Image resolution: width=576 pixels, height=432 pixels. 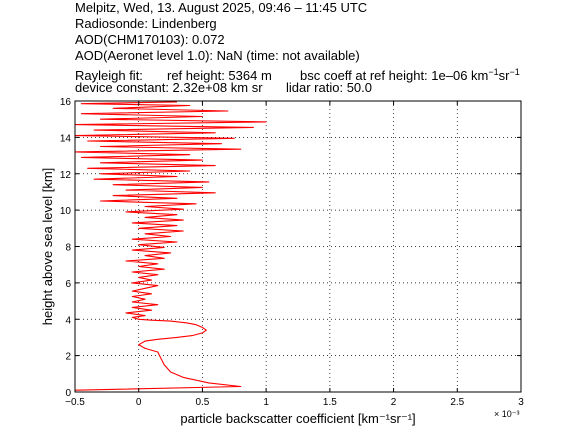 What do you see at coordinates (394, 76) in the screenshot?
I see `bsc-coeff-text: bsc coeff at ref height: 1e–06 km` at bounding box center [394, 76].